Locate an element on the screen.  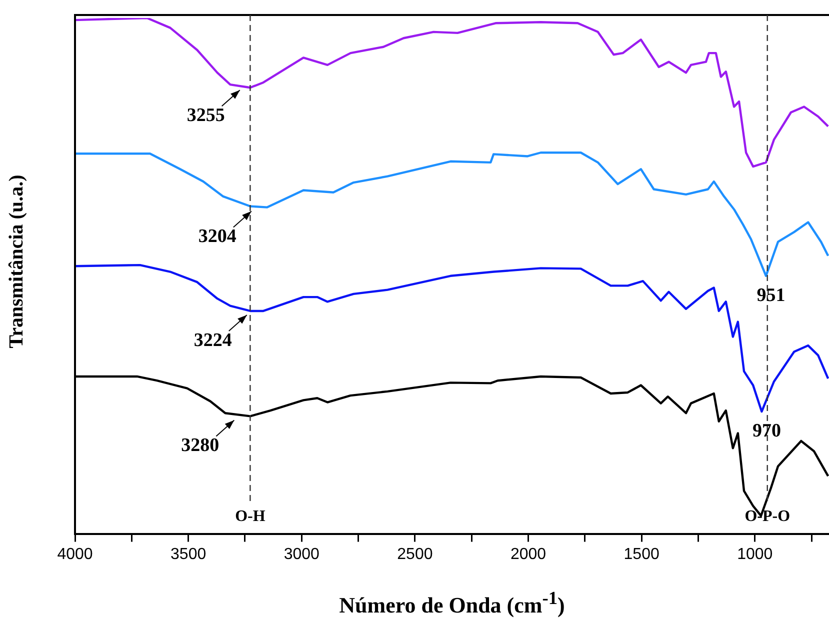
x-tick-label: 2500 is located at coordinates (415, 554).